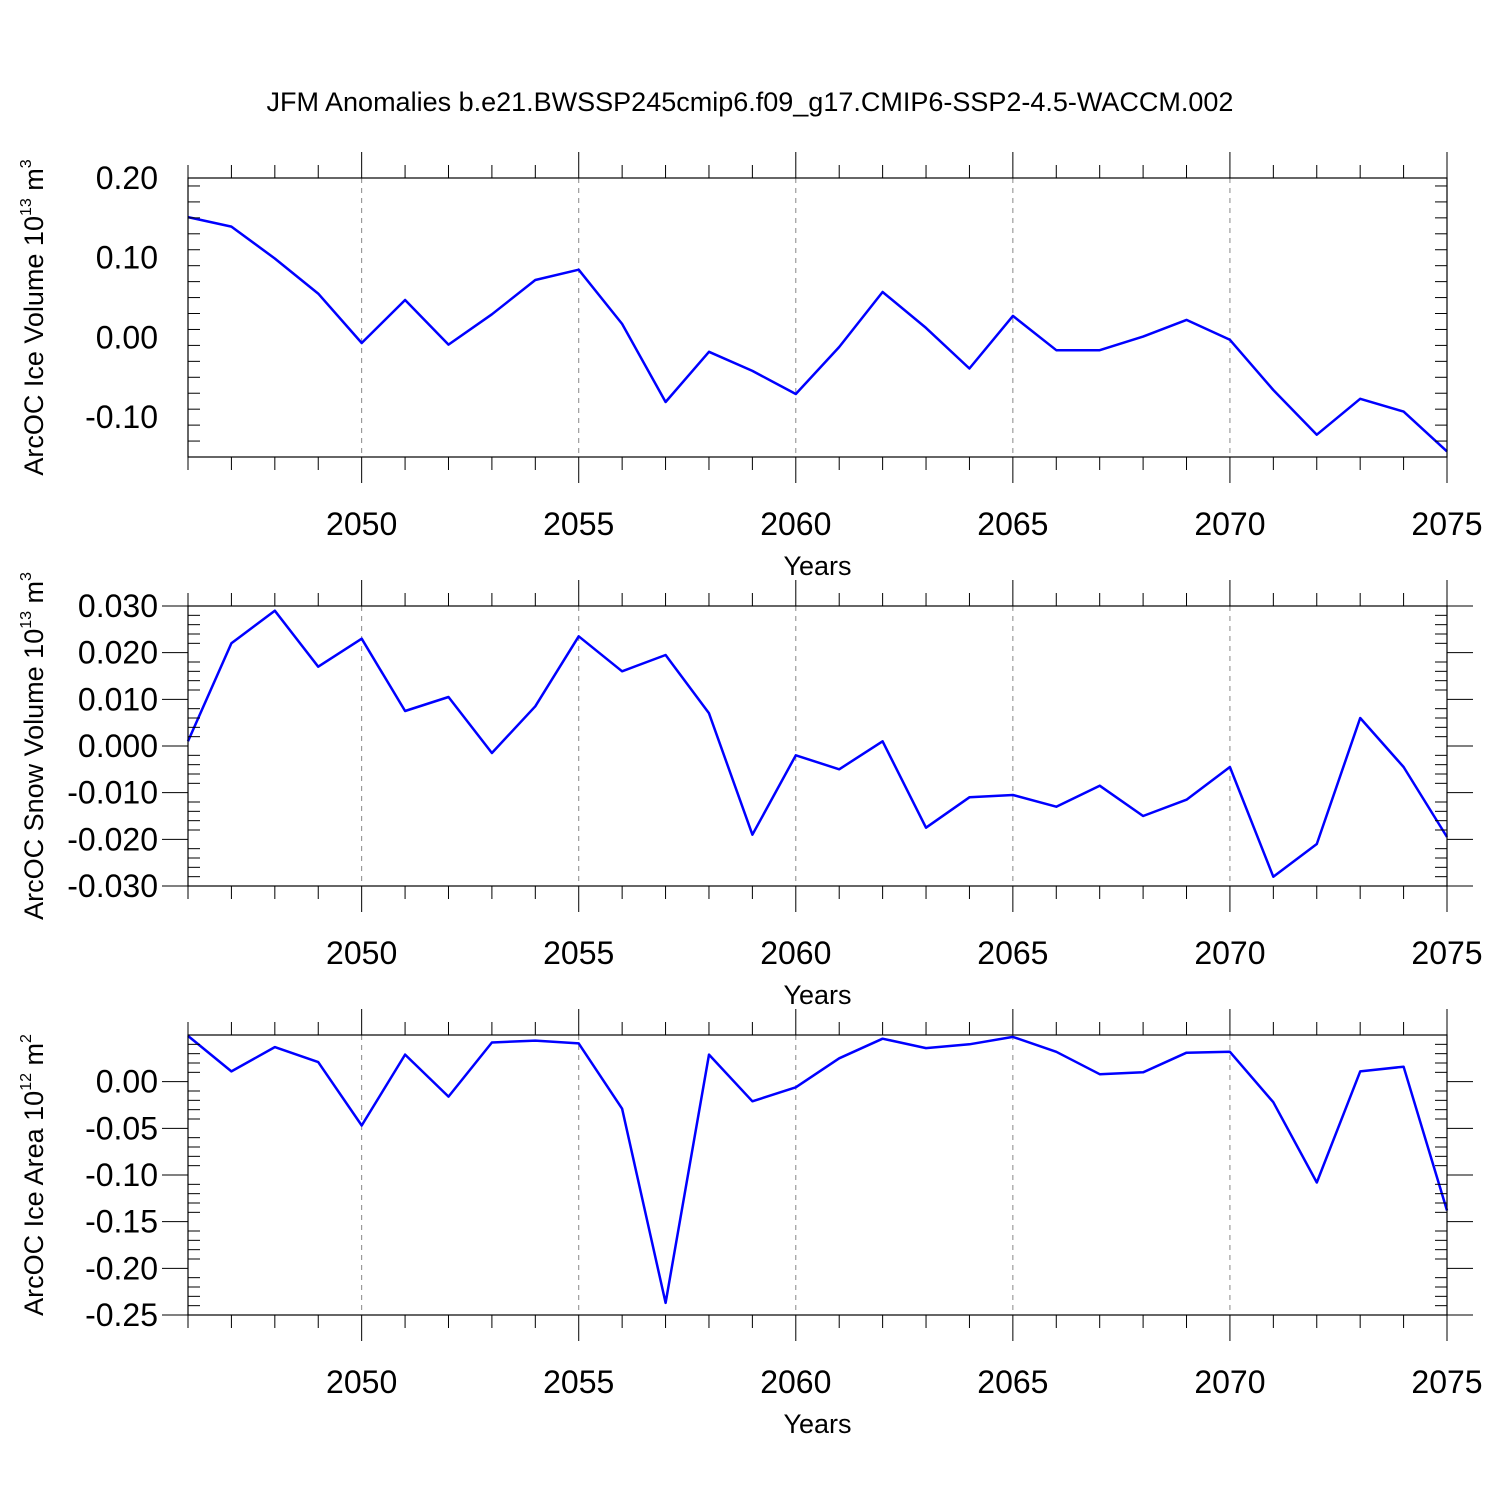 The height and width of the screenshot is (1500, 1500). I want to click on y-tick-label: -0.25, so click(121, 1315).